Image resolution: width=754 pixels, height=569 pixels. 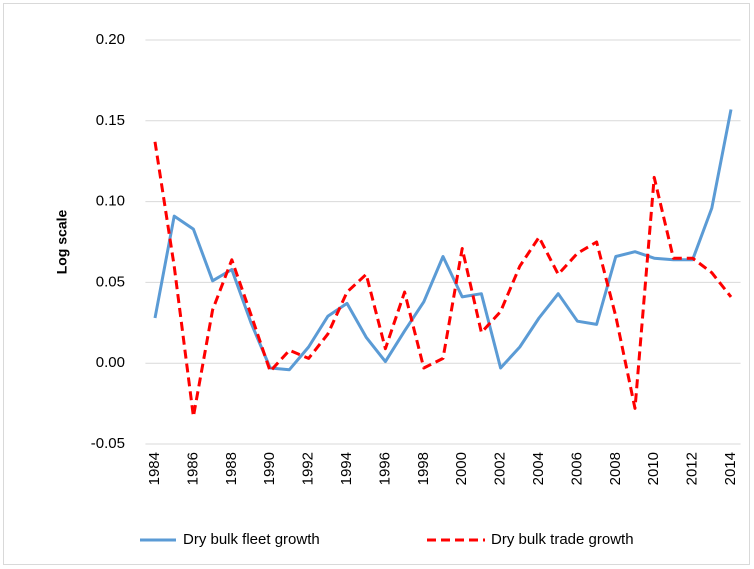 What do you see at coordinates (653, 468) in the screenshot?
I see `x-tick-label: 2010` at bounding box center [653, 468].